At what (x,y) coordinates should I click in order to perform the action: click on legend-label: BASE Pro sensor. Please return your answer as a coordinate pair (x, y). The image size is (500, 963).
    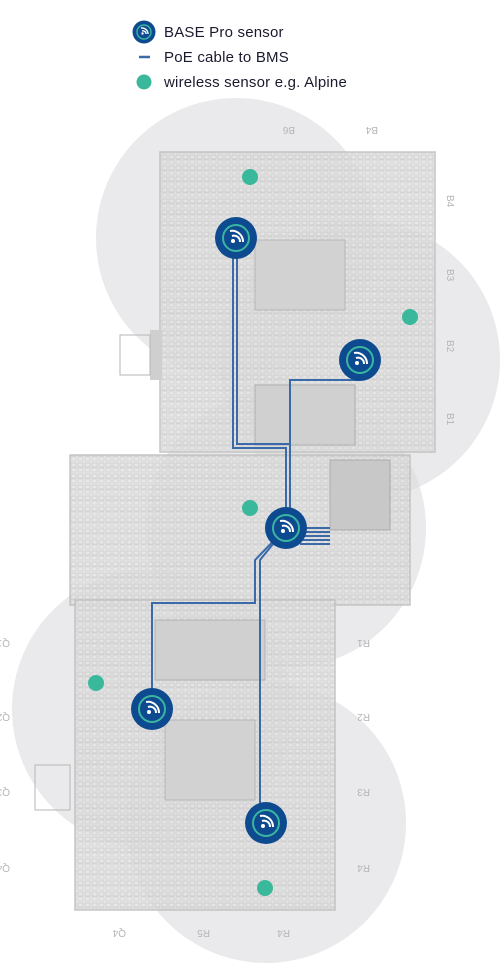
    Looking at the image, I should click on (224, 32).